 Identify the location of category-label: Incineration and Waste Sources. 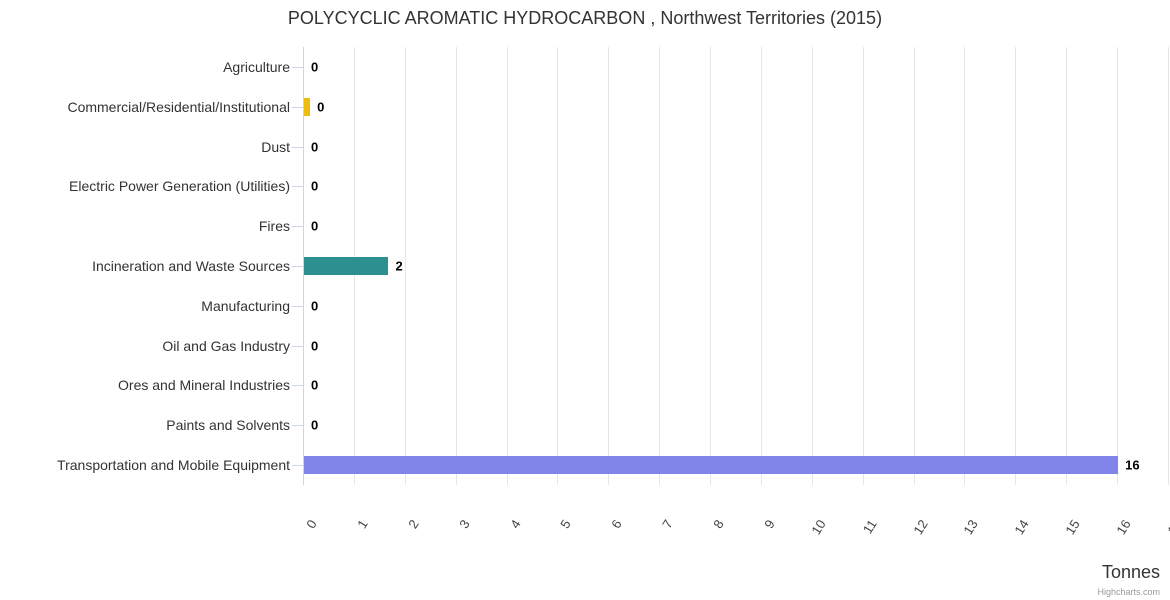
(191, 266).